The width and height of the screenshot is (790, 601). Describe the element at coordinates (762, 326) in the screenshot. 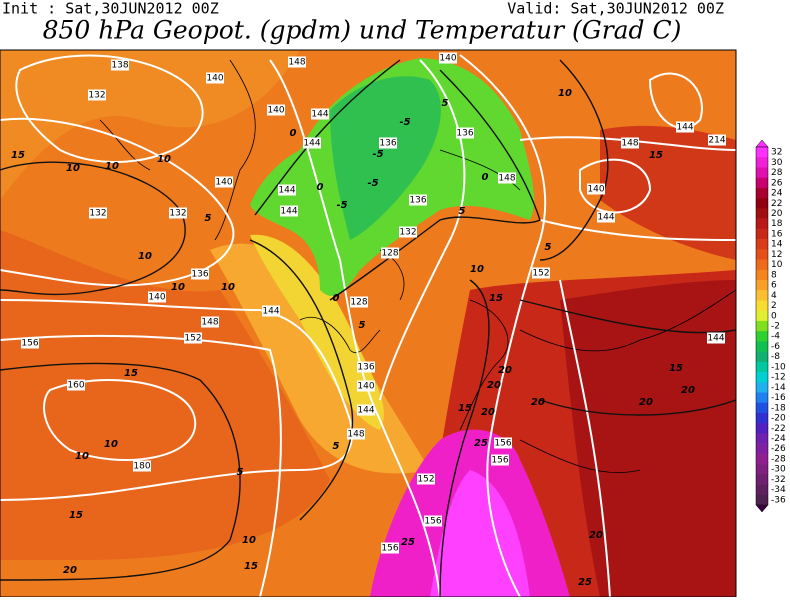

I see `colorbar-frame` at that location.